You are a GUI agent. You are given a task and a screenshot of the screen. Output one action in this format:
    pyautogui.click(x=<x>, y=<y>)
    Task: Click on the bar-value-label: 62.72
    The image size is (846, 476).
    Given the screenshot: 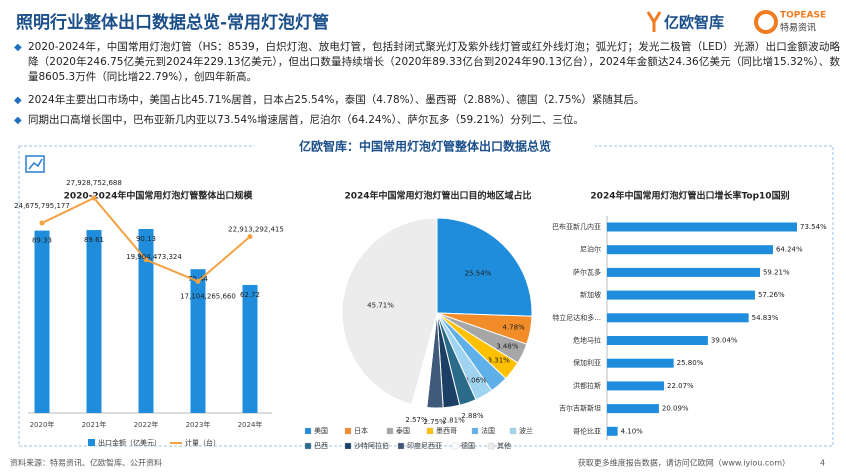 What is the action you would take?
    pyautogui.click(x=250, y=295)
    